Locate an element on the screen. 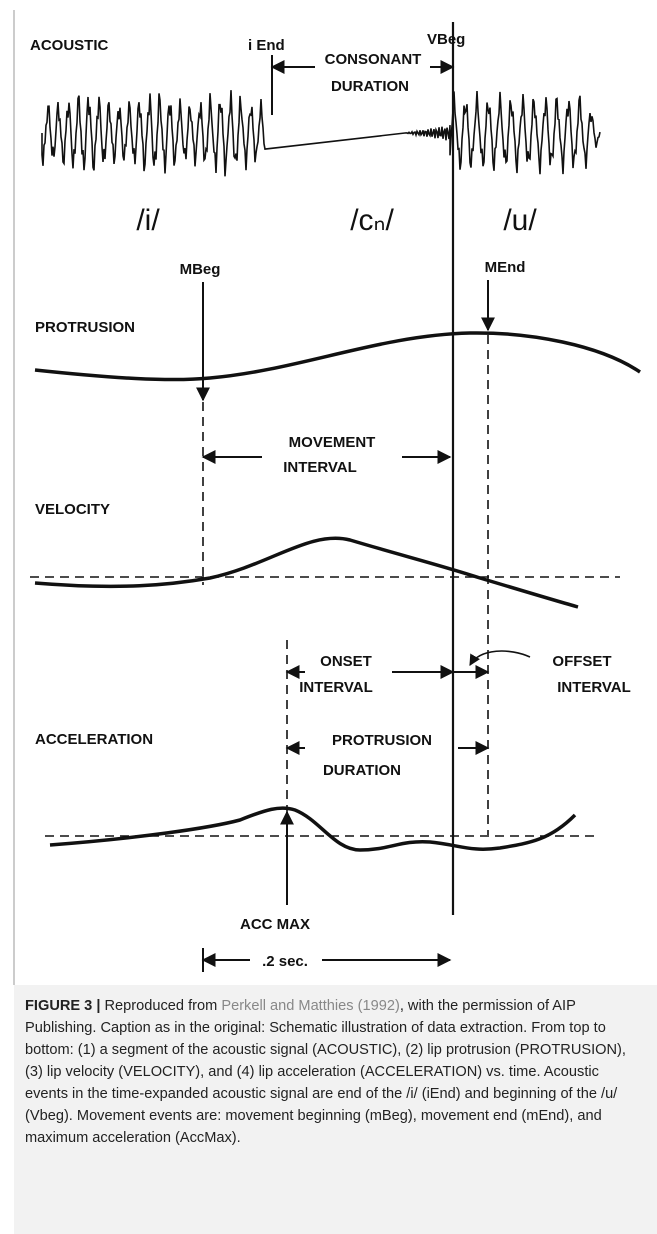 The width and height of the screenshot is (657, 1234). offset-pointer is located at coordinates (500, 658).